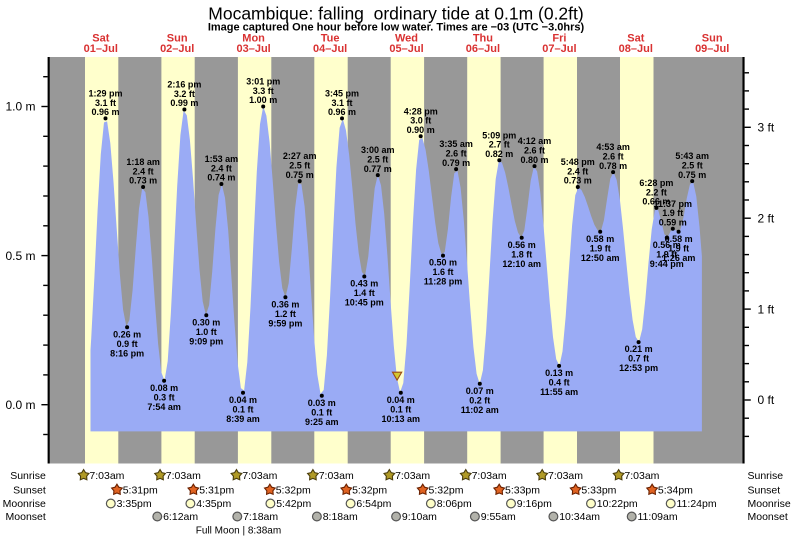  I want to click on svg-text: 0.74 m, so click(221, 178).